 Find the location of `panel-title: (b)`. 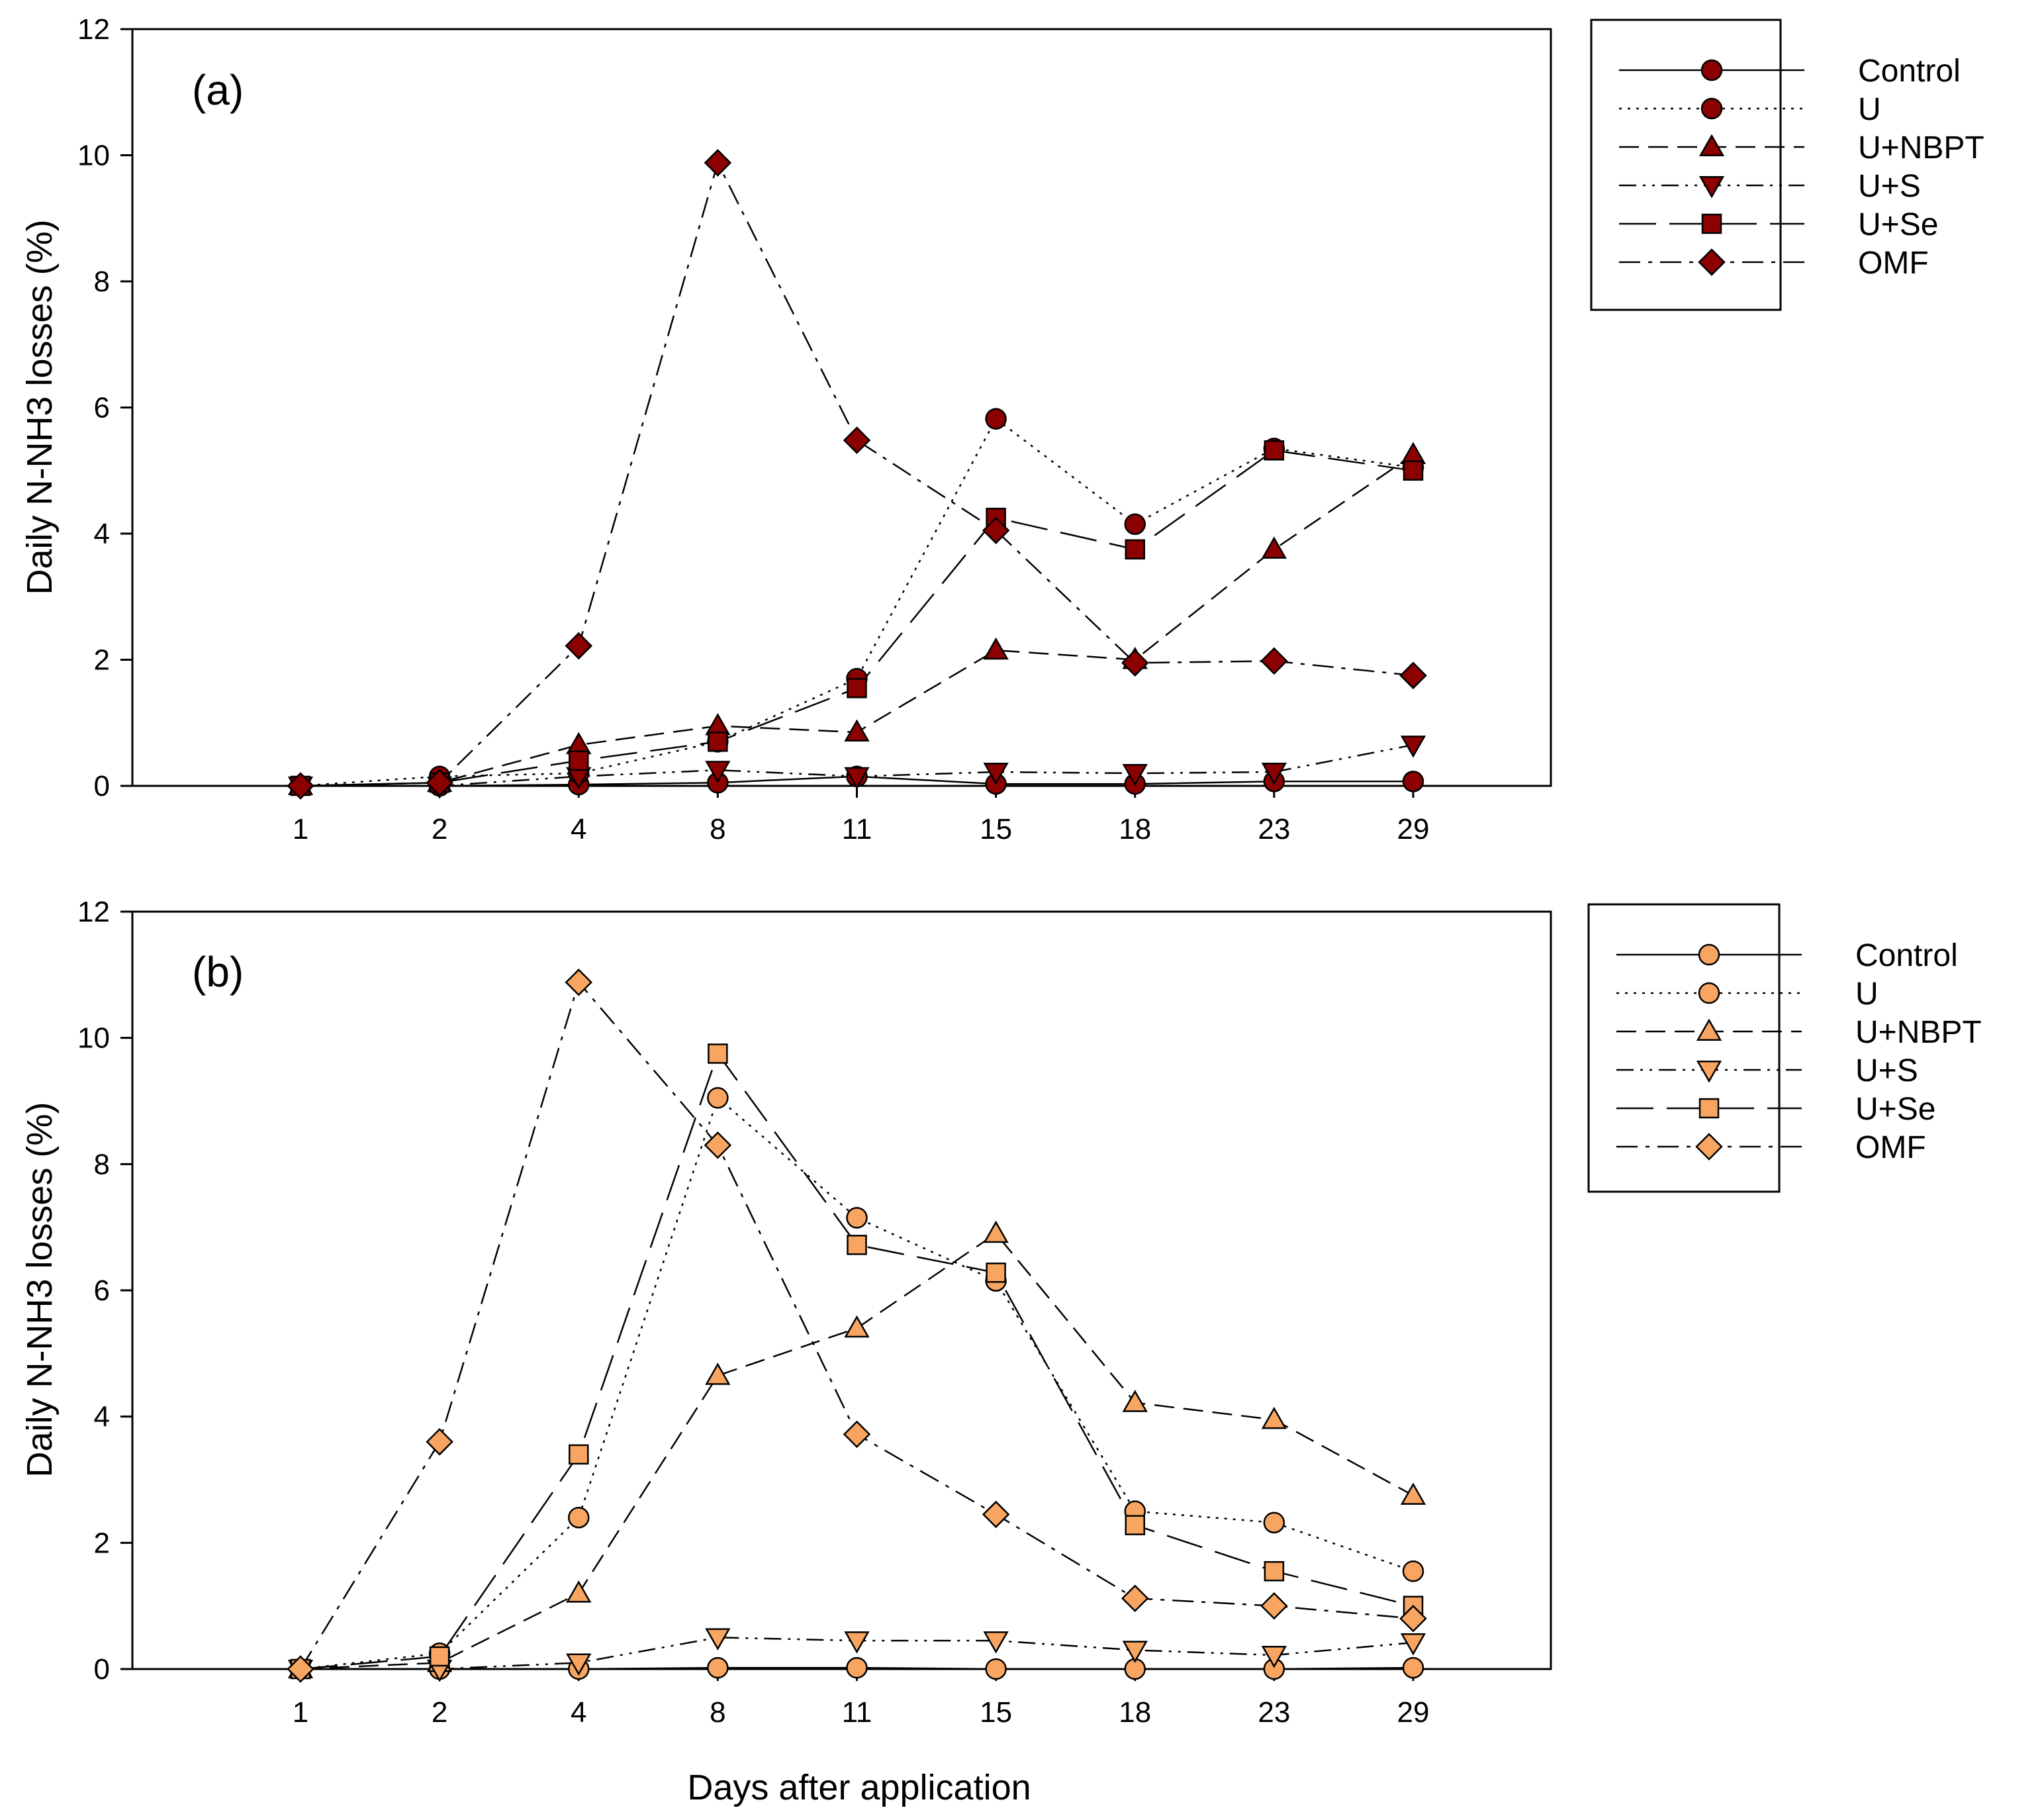

panel-title: (b) is located at coordinates (218, 972).